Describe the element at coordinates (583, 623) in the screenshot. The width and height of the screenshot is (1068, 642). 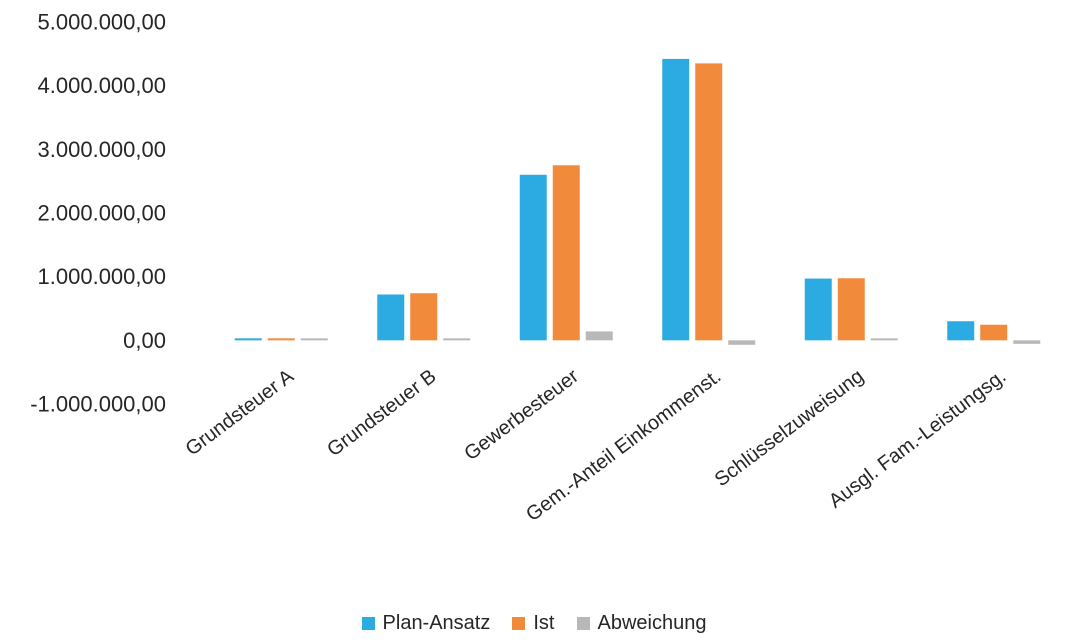
I see `legend-swatch-abweichung` at that location.